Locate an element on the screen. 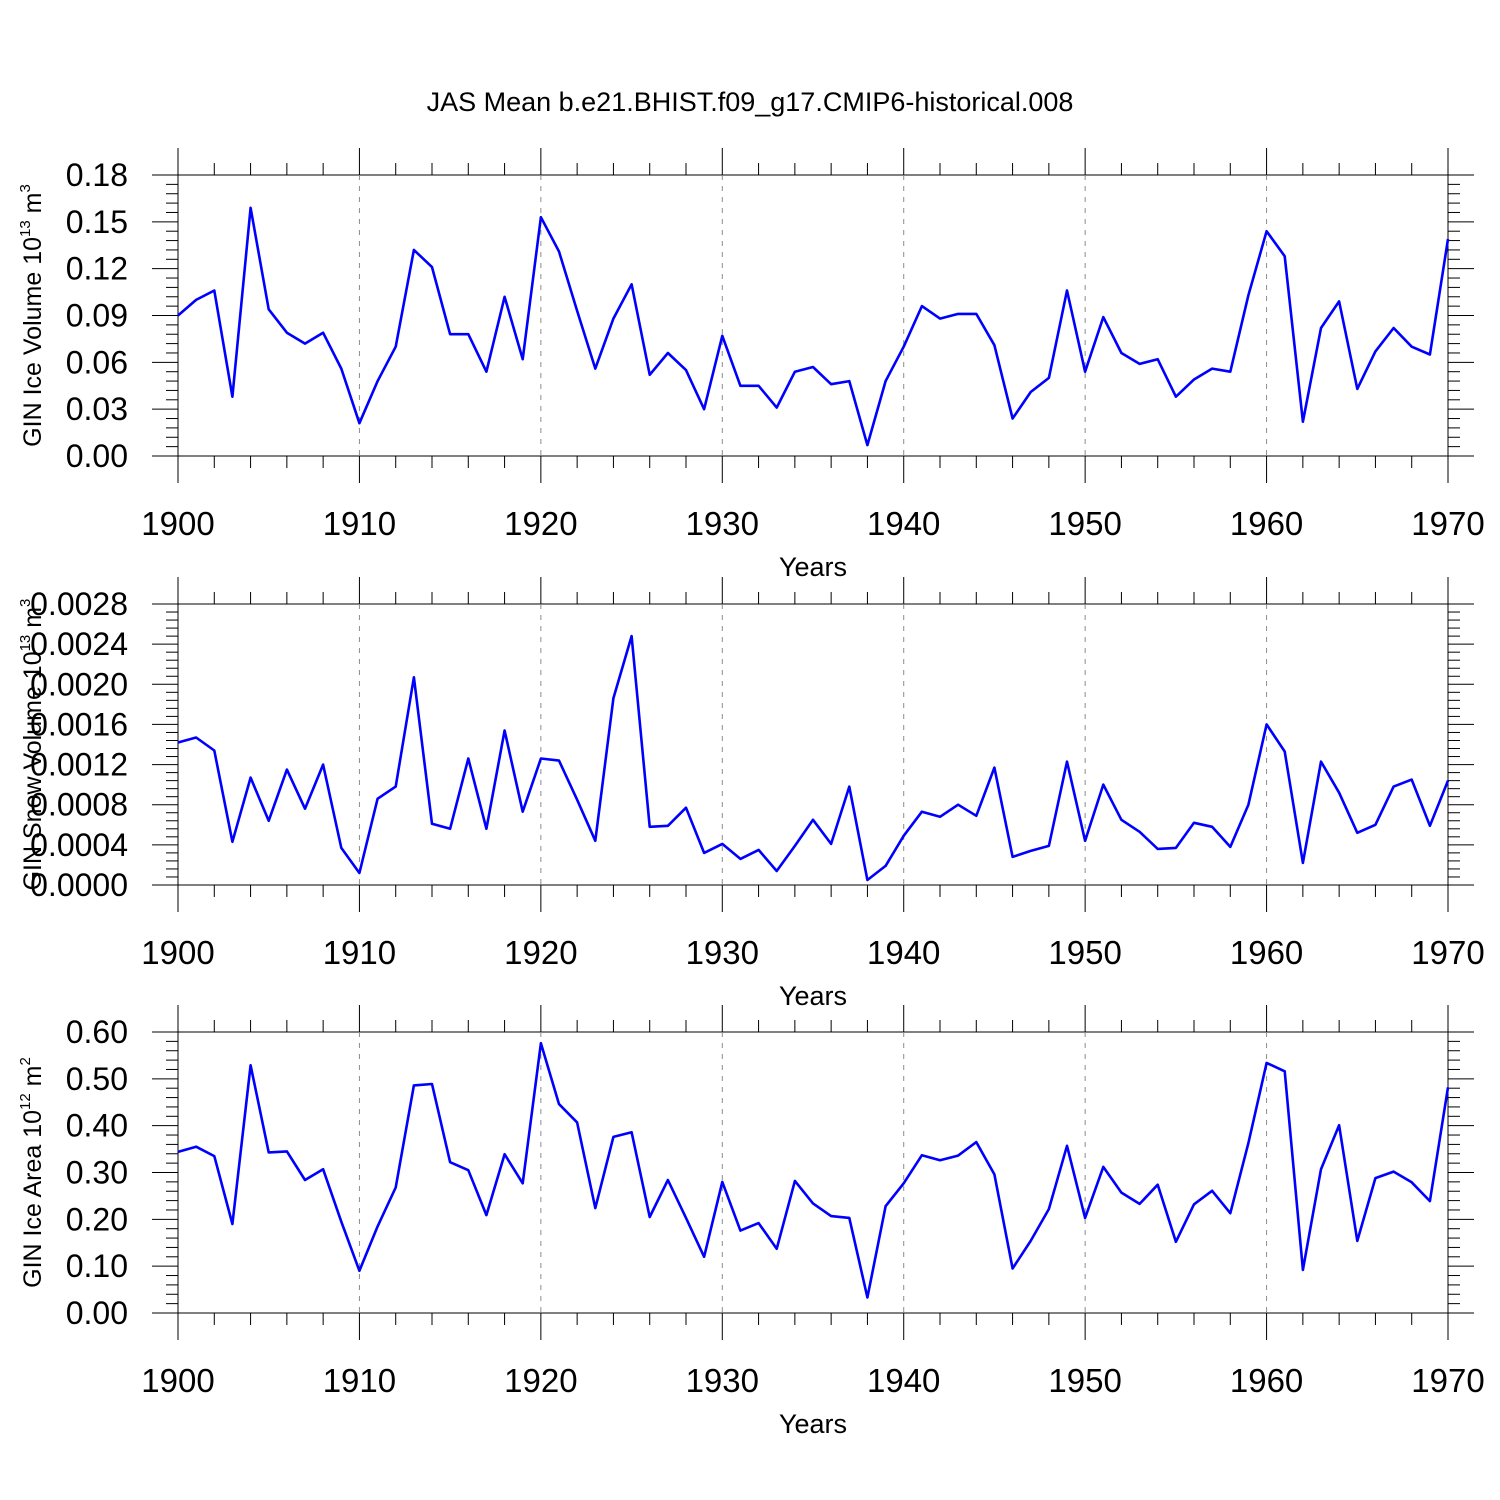 This screenshot has height=1500, width=1500. y-tick-label: 0.00 is located at coordinates (97, 456).